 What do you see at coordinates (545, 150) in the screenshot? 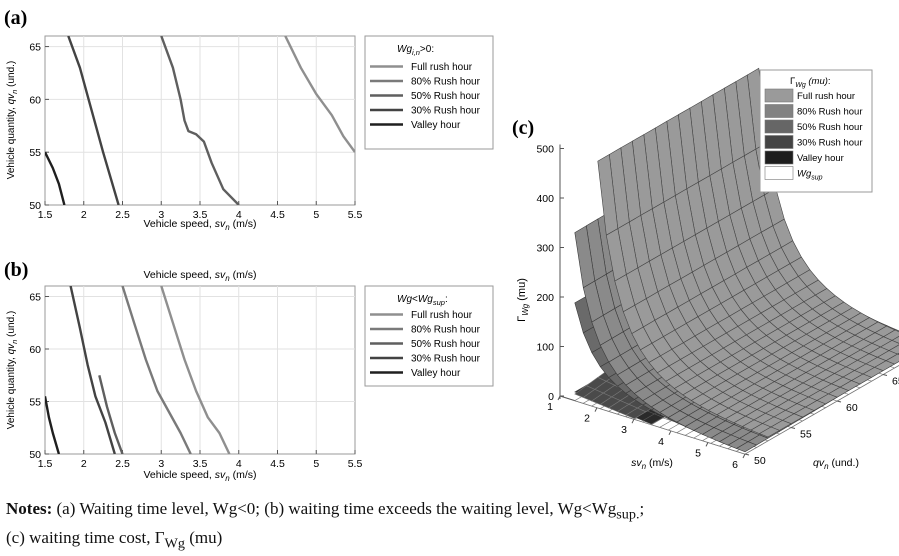
I see `z-tick-label: 500` at bounding box center [545, 150].